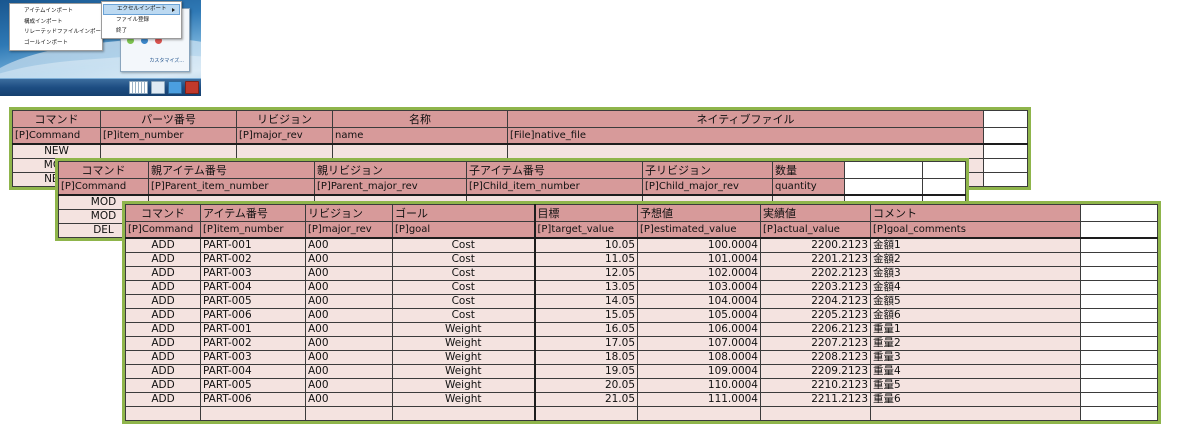 Image resolution: width=1187 pixels, height=424 pixels. I want to click on header-title-cell: 子リビジョン, so click(707, 170).